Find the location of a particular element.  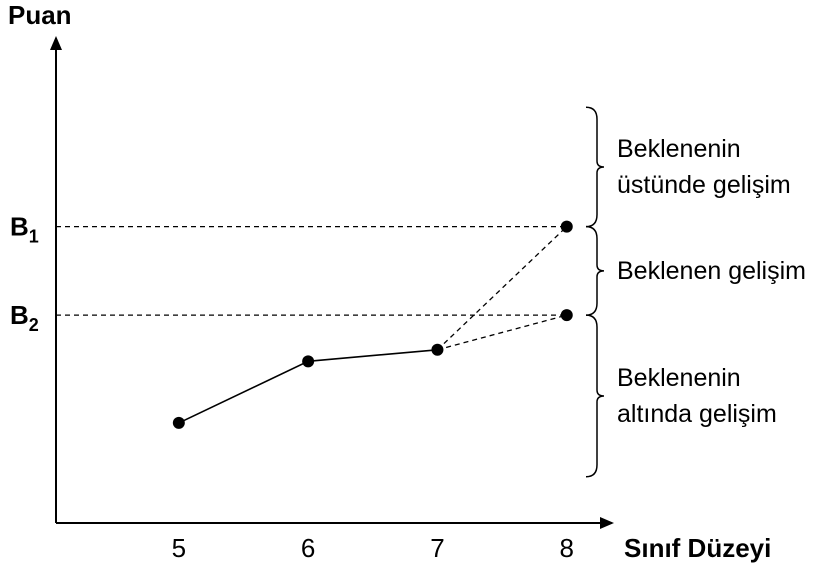

x-tick-label: 7 is located at coordinates (437, 548).